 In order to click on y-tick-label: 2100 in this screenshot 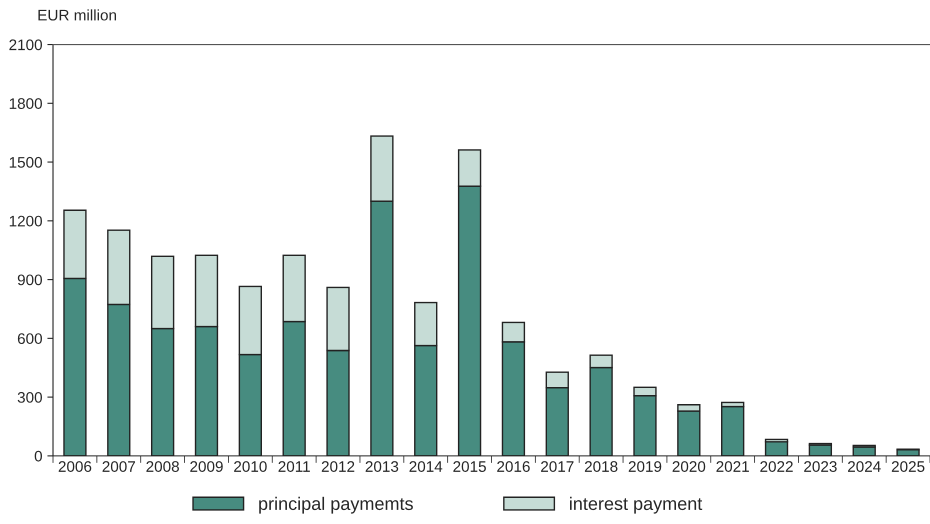, I will do `click(25, 44)`.